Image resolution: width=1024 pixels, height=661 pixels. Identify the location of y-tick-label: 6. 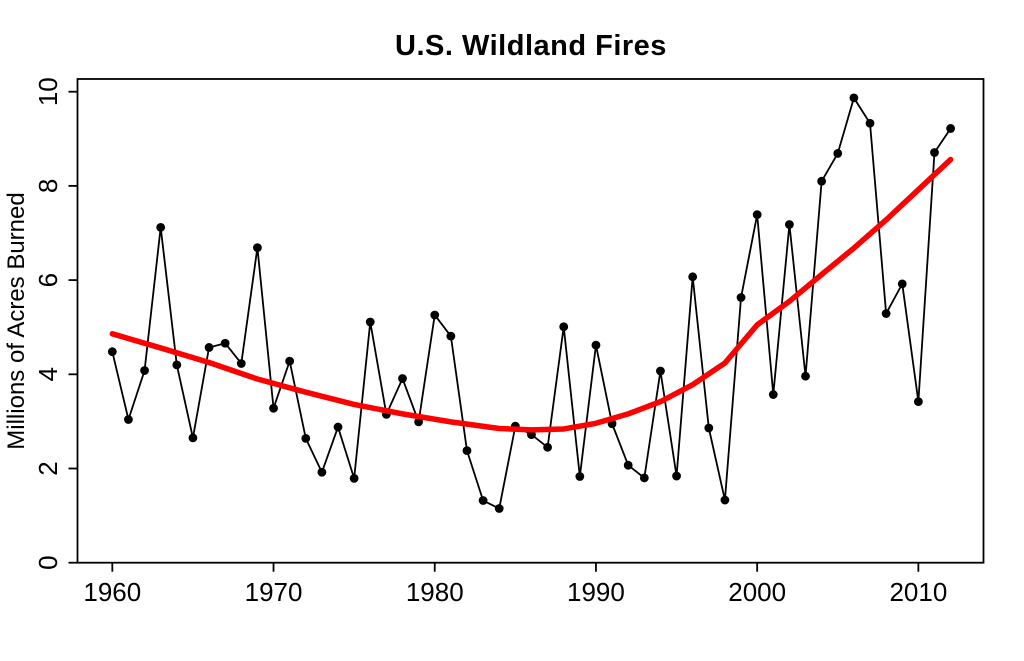
(48, 280).